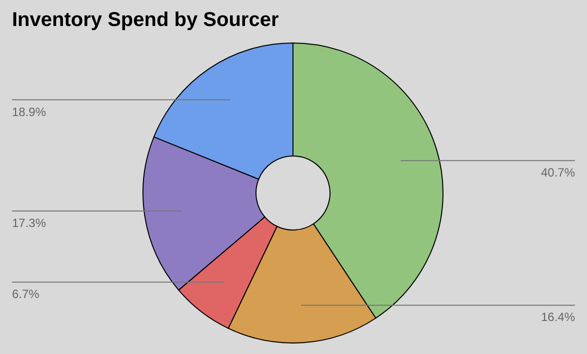  Describe the element at coordinates (558, 317) in the screenshot. I see `data-label: 16.4%` at that location.